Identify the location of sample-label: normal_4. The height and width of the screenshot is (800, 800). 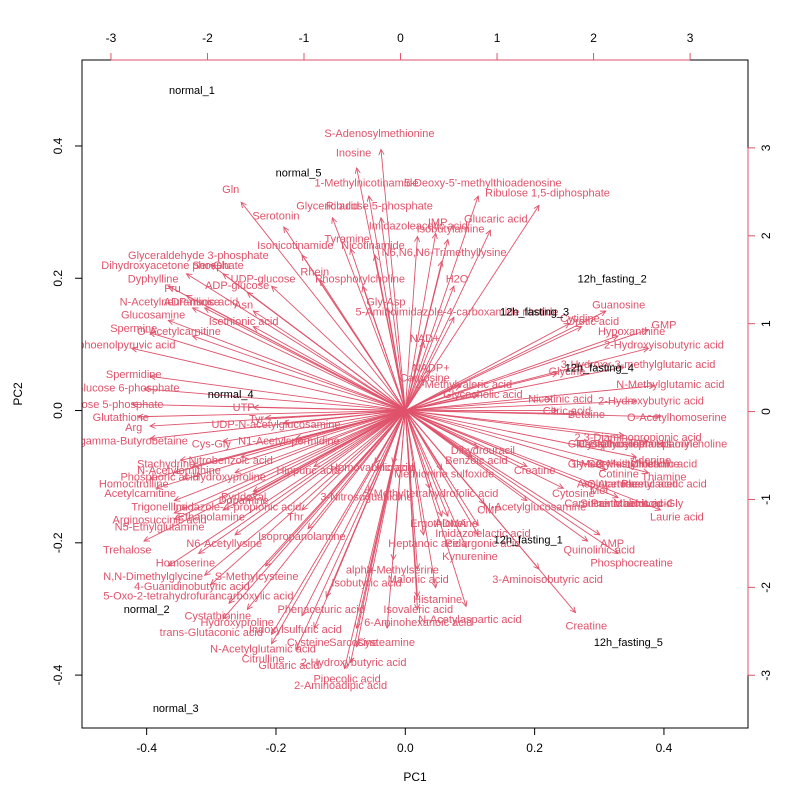
(231, 395).